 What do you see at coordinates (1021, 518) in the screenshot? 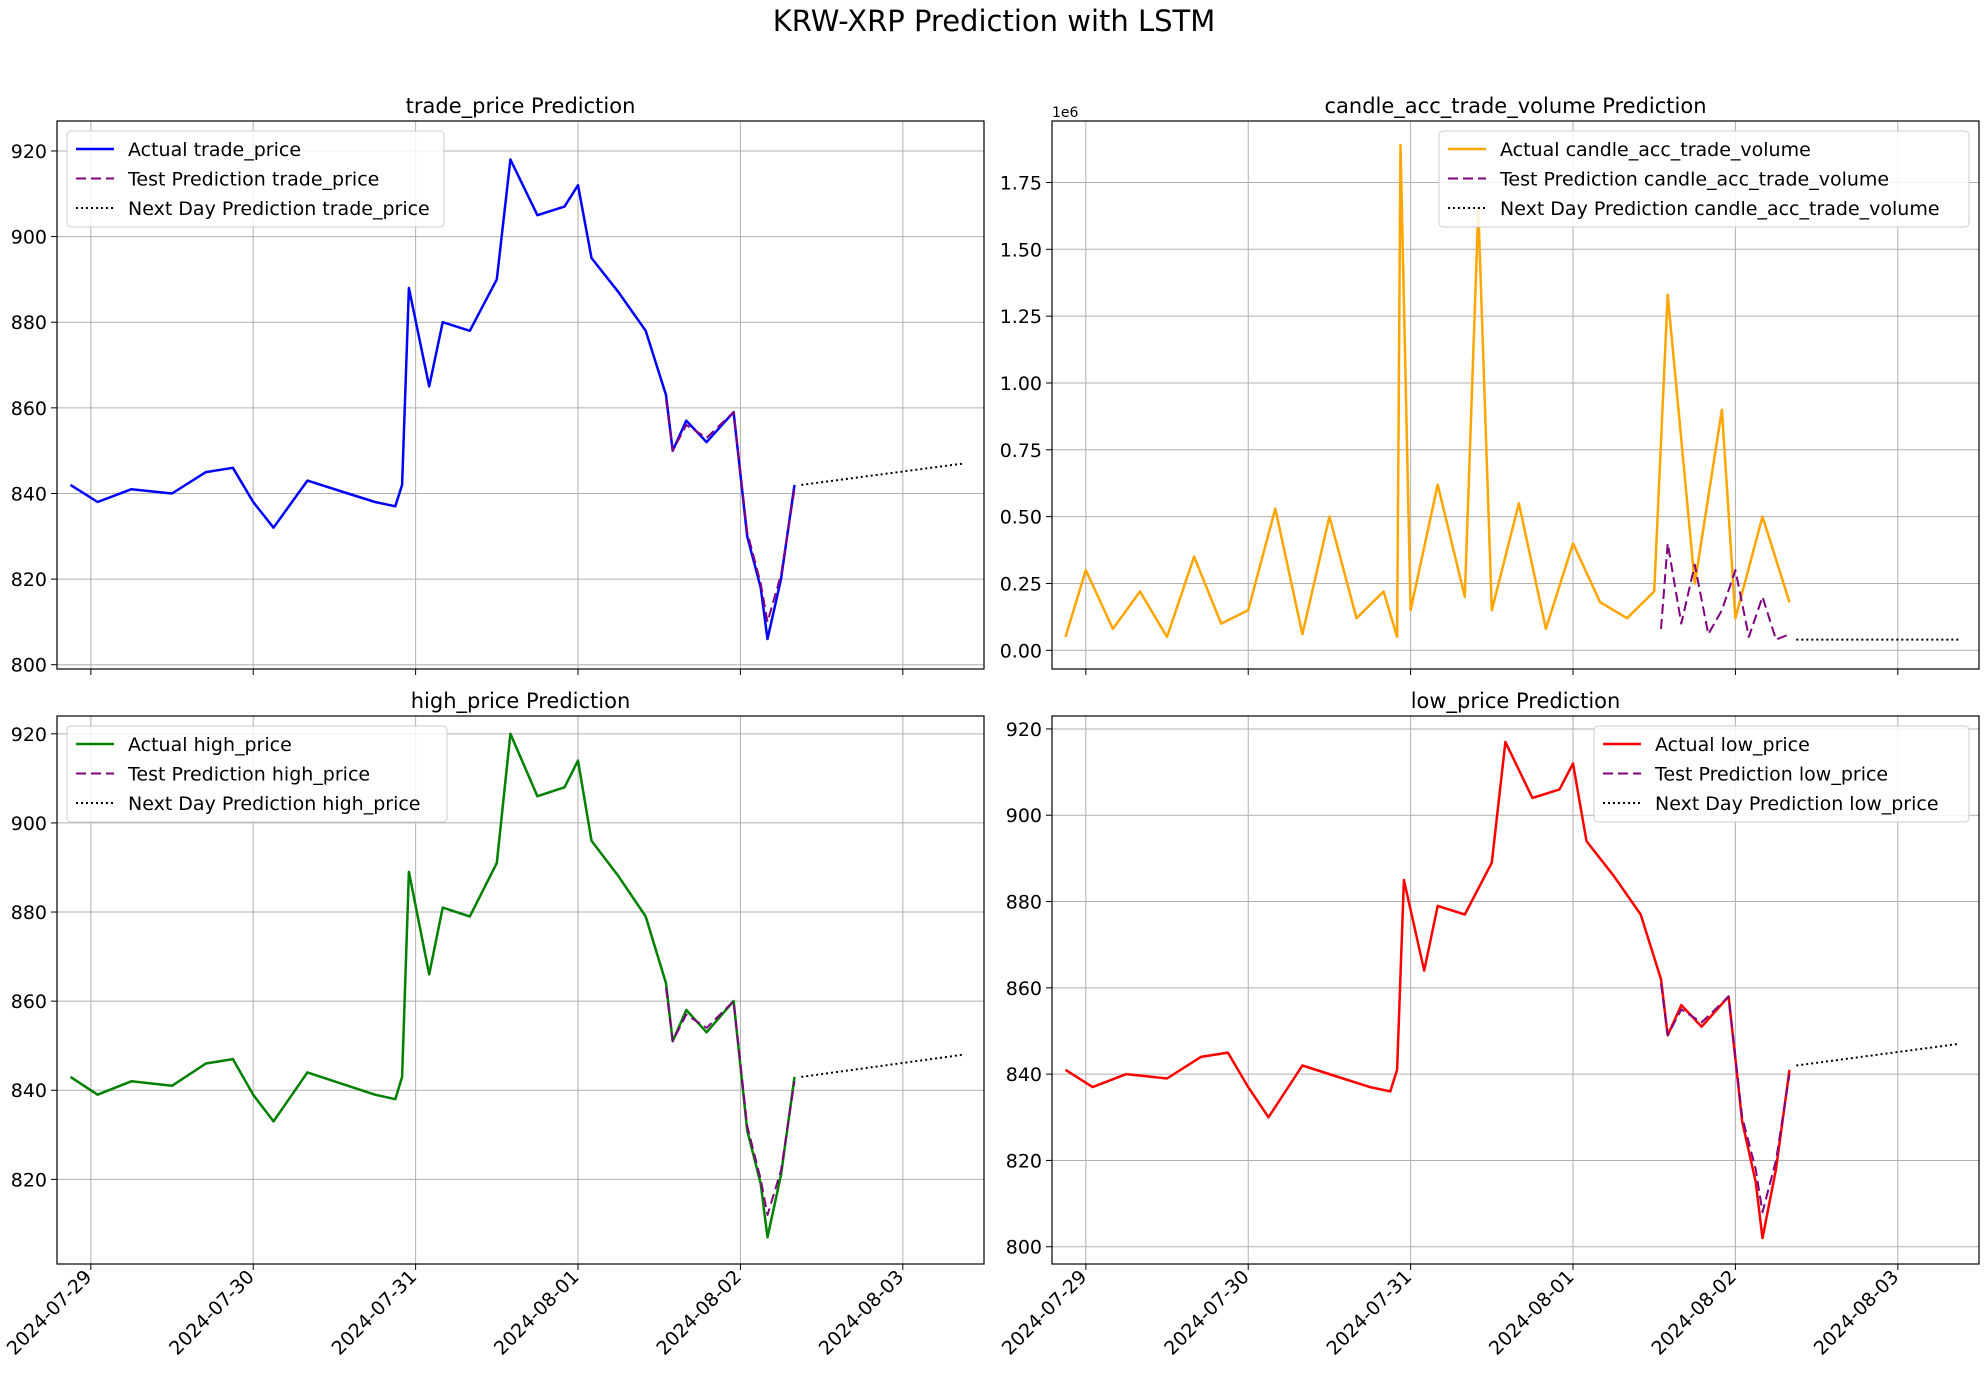
I see `y-tick-label: 0.50` at bounding box center [1021, 518].